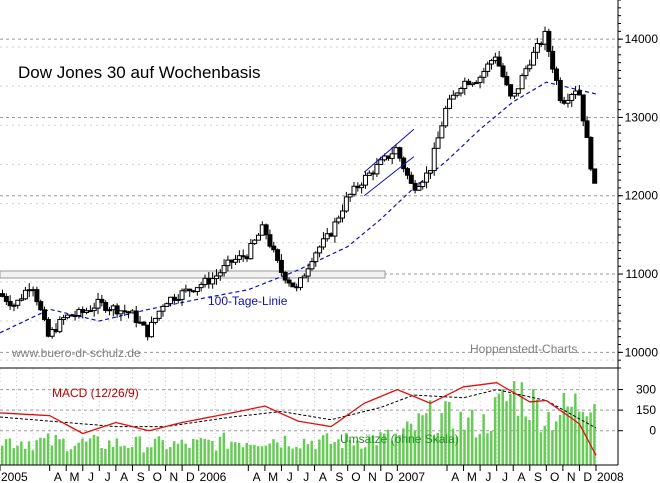  Describe the element at coordinates (76, 353) in the screenshot. I see `watermark-left: www.buero-dr-schulz.de` at that location.